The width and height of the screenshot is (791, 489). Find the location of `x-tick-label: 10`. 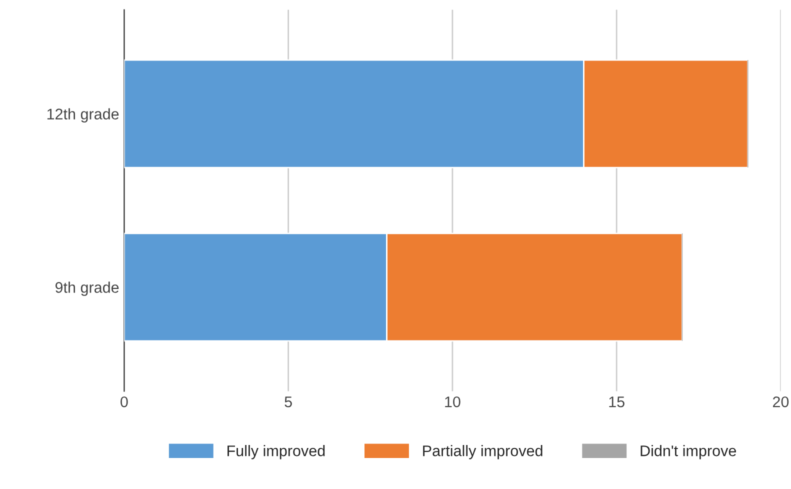

x-tick-label: 10 is located at coordinates (452, 402).